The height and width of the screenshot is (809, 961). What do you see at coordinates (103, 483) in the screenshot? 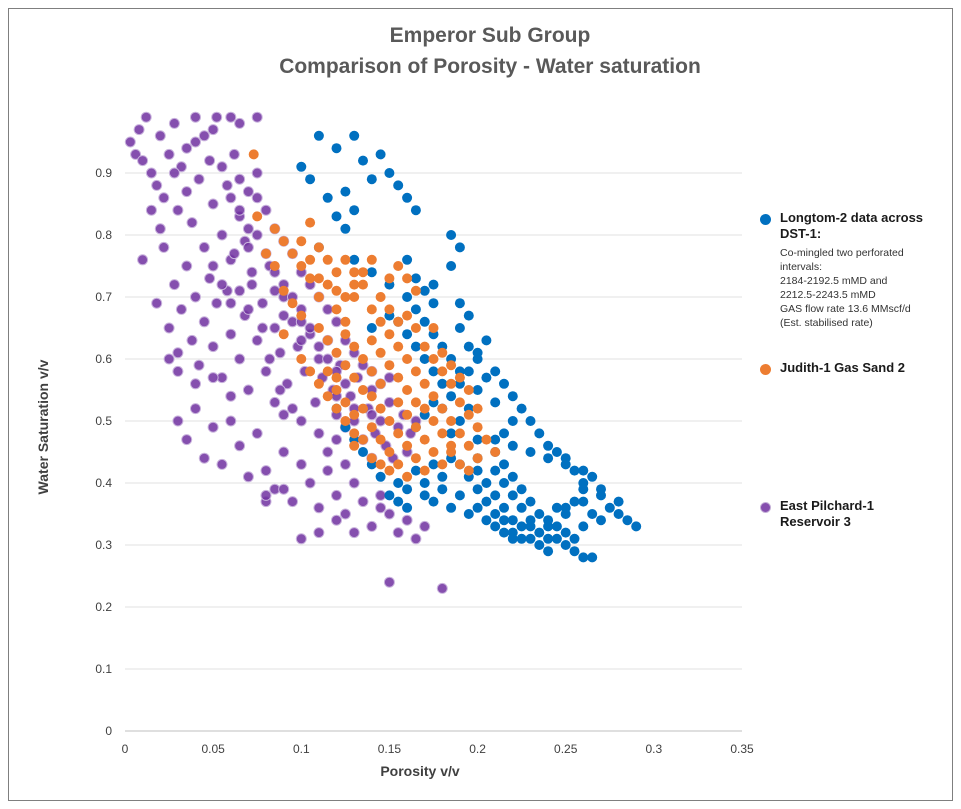
I see `y-tick-label: 0.4` at bounding box center [103, 483].